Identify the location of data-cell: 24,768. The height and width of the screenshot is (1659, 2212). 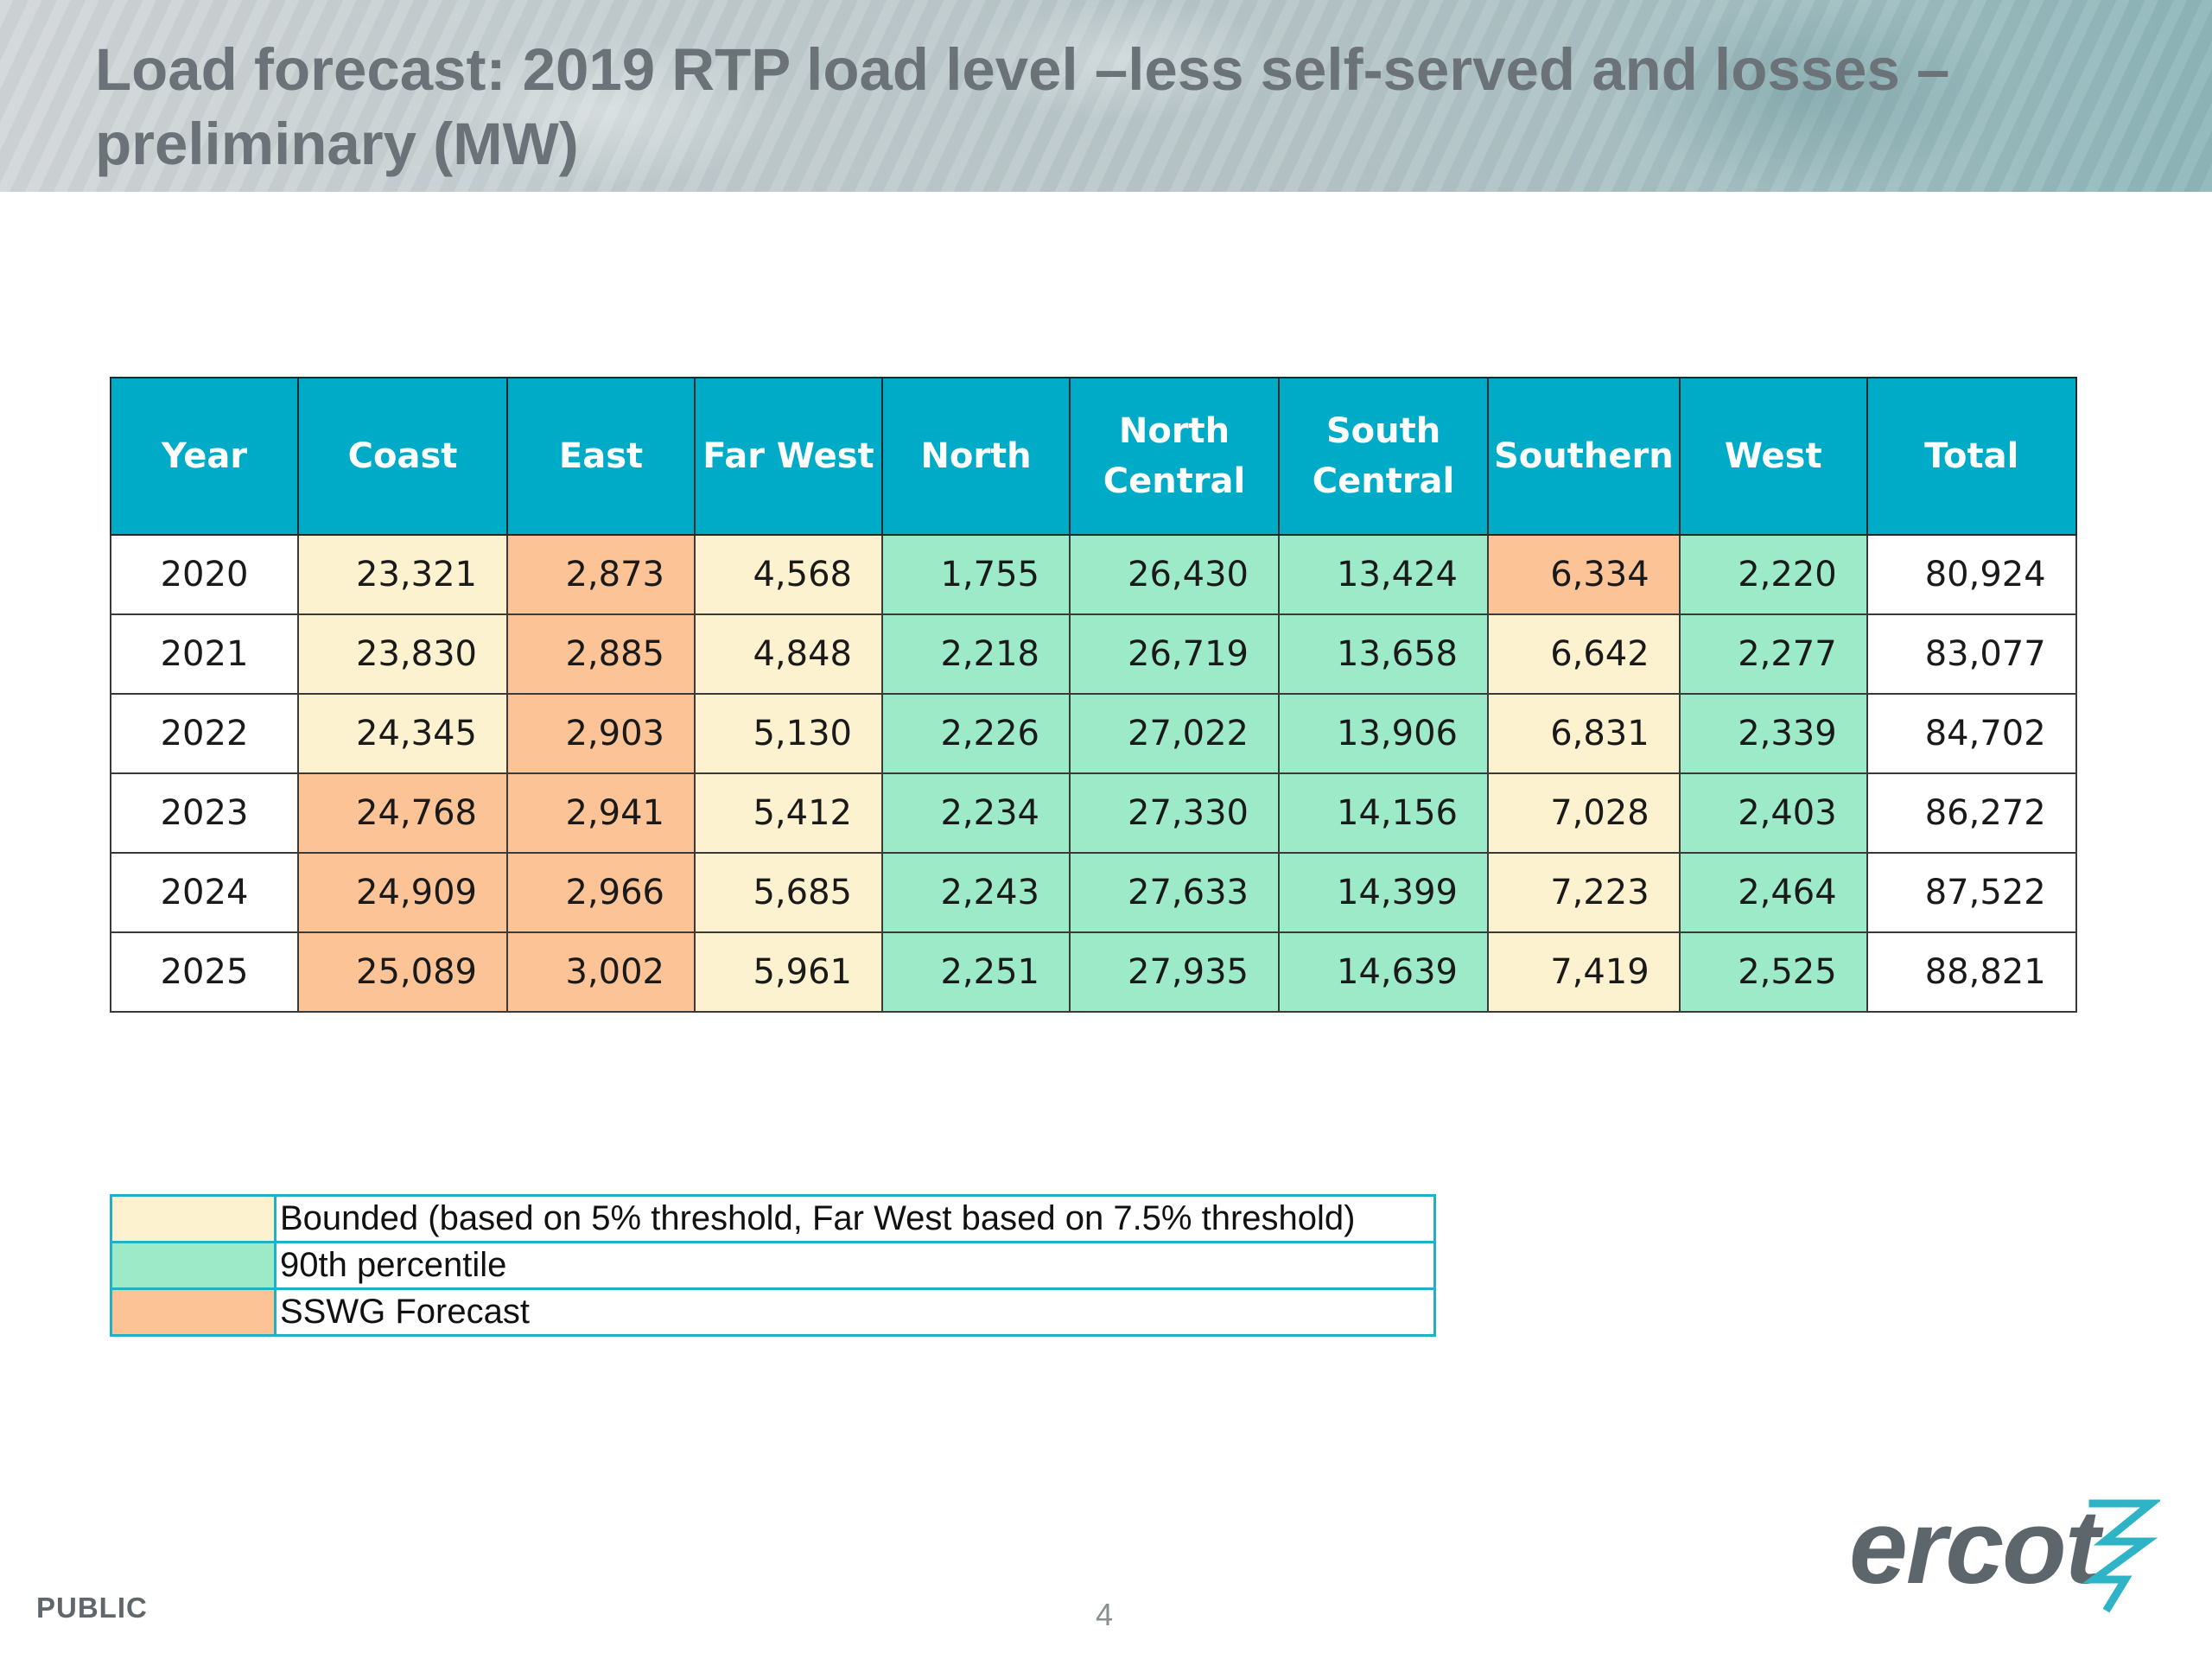
(402, 813).